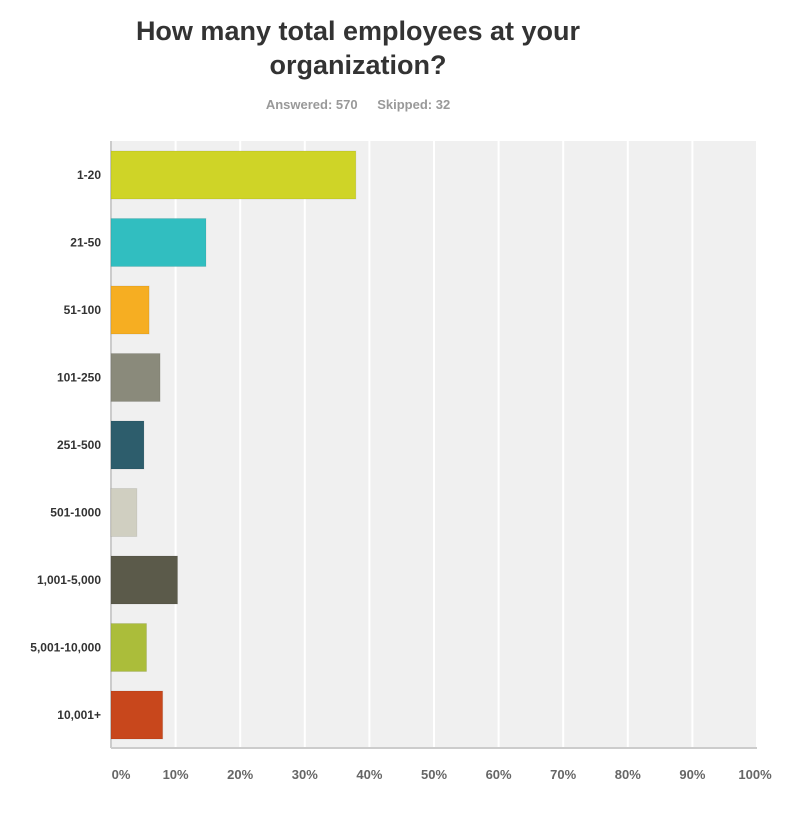  What do you see at coordinates (65, 648) in the screenshot?
I see `category-label: 5,001-10,000` at bounding box center [65, 648].